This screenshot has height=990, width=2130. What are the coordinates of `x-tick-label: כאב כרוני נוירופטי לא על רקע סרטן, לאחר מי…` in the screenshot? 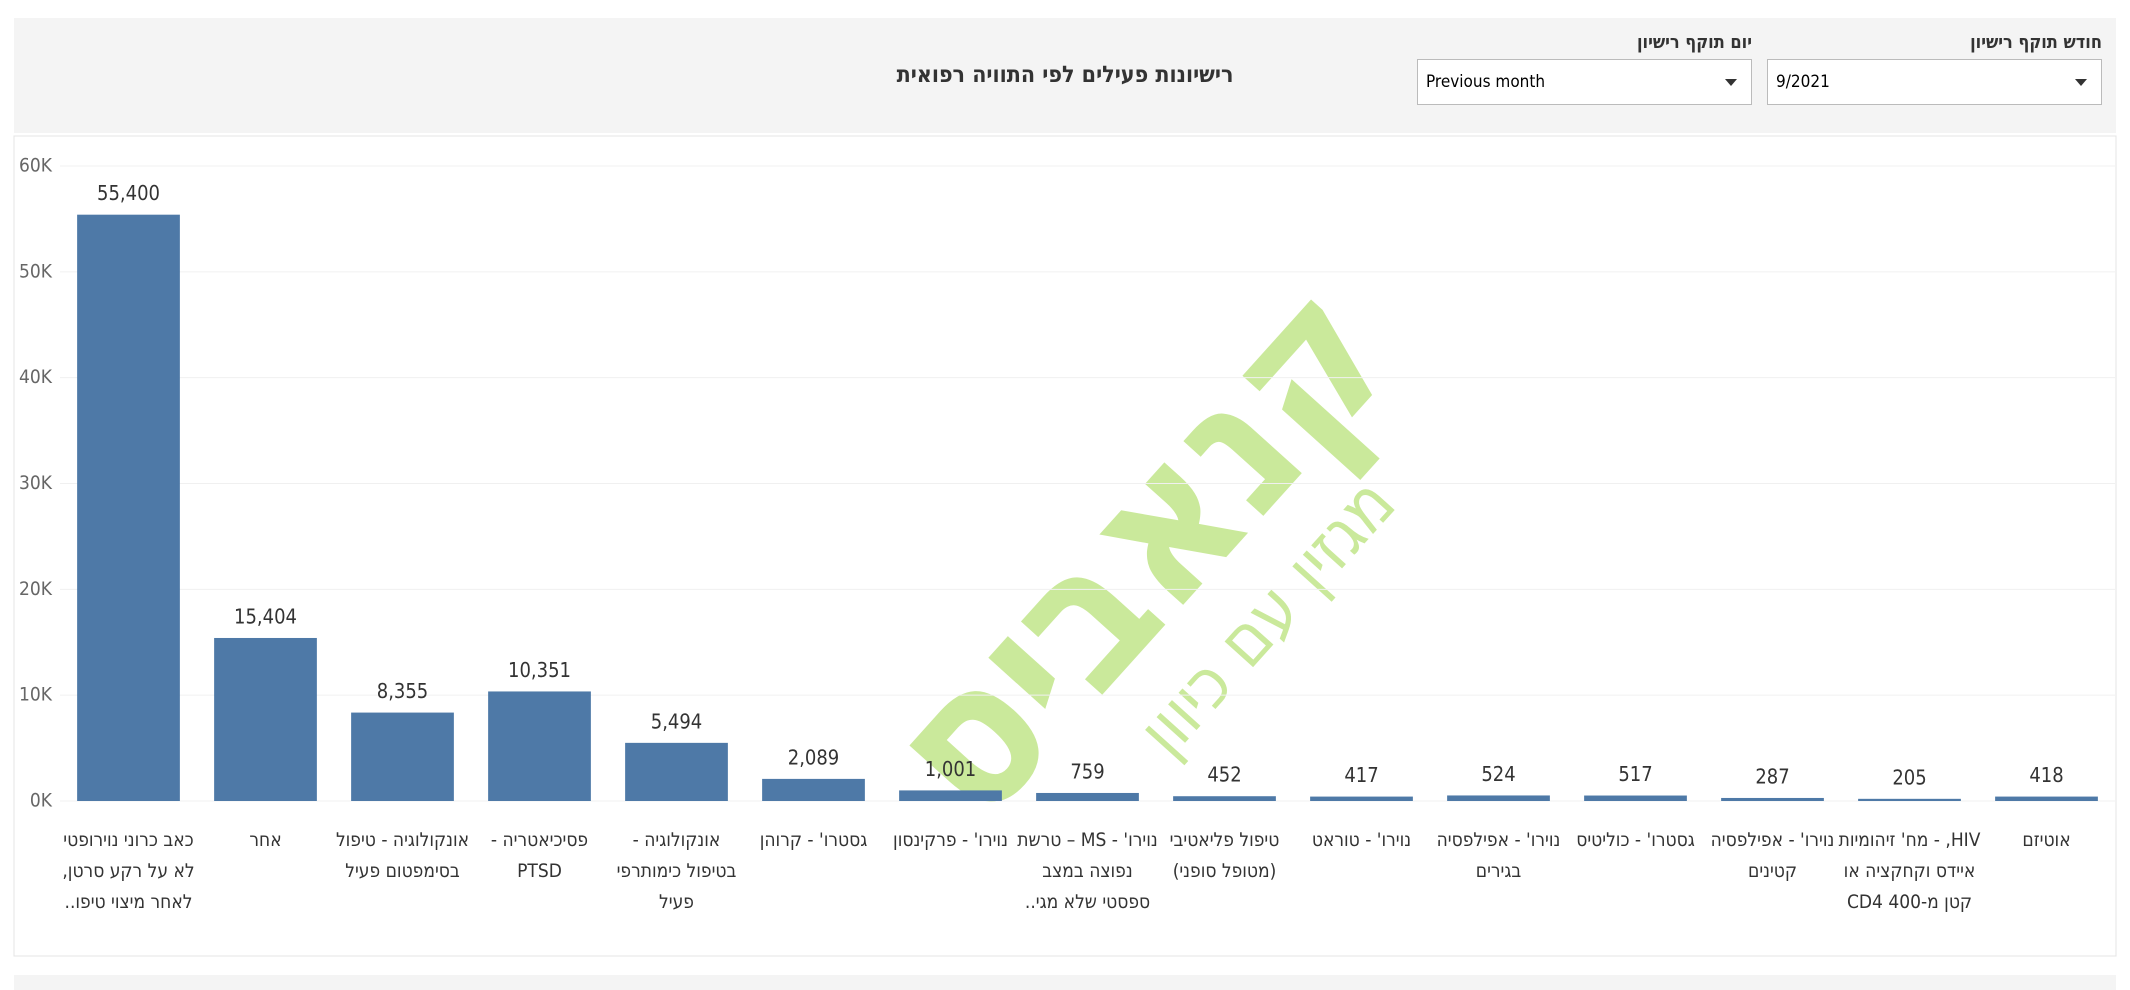 It's located at (128, 871).